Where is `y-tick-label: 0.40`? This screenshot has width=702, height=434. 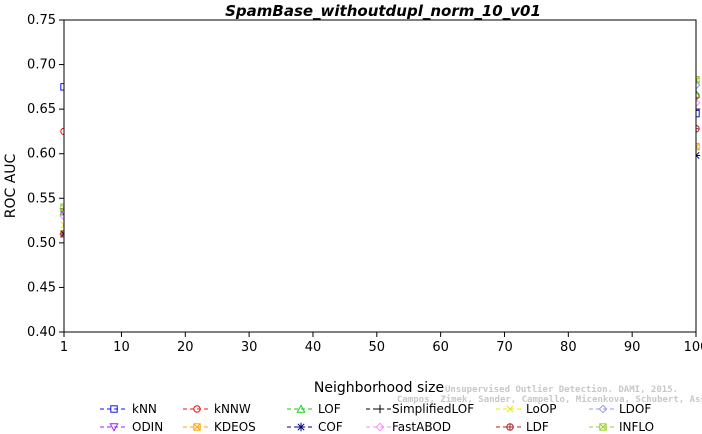 y-tick-label: 0.40 is located at coordinates (41, 332).